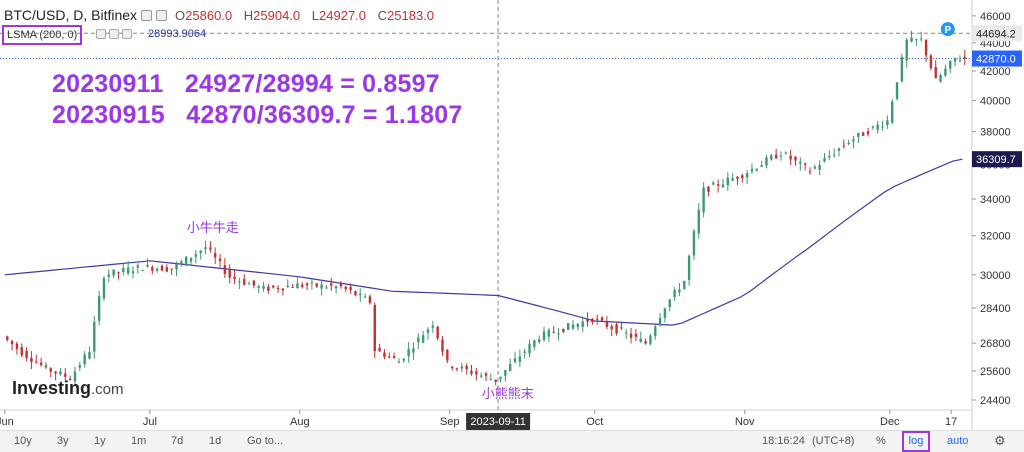  What do you see at coordinates (213, 228) in the screenshot?
I see `bull-label: 小牛牛走` at bounding box center [213, 228].